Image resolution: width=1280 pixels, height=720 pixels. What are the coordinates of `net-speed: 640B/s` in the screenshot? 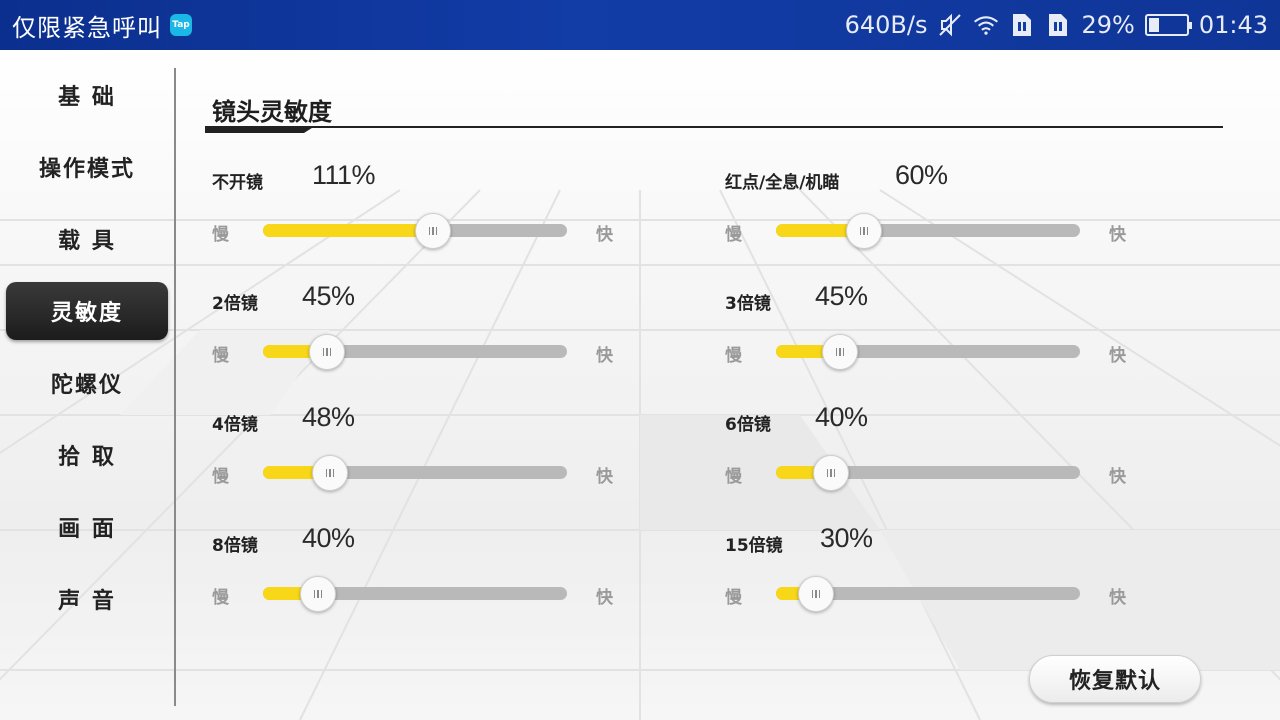 It's located at (886, 25).